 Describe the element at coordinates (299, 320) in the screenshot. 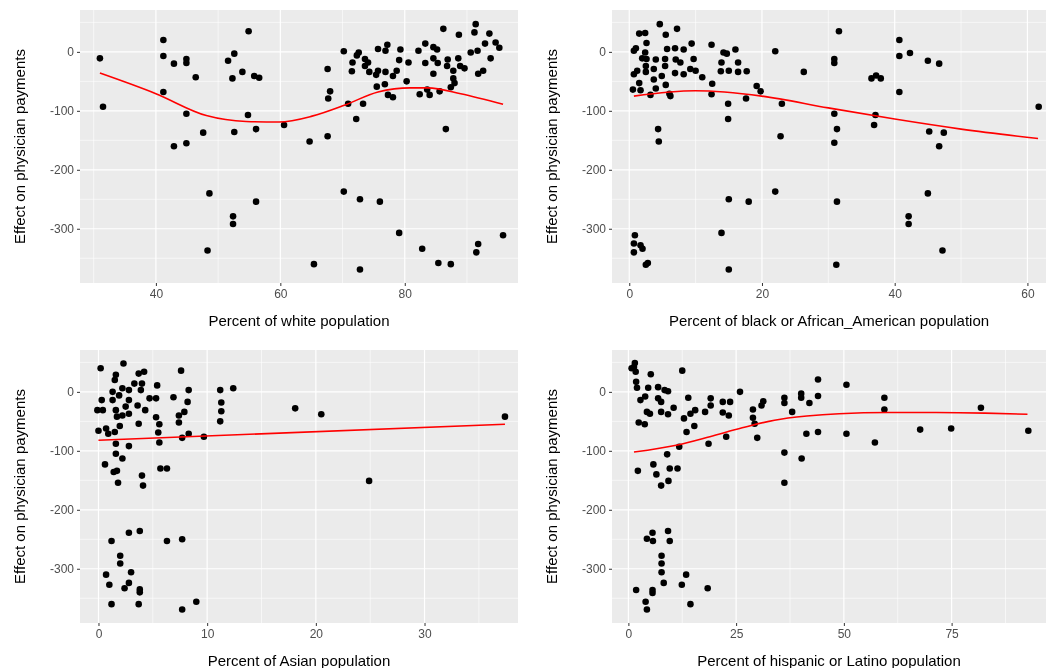

I see `x-axis-title: Percent of white population` at that location.